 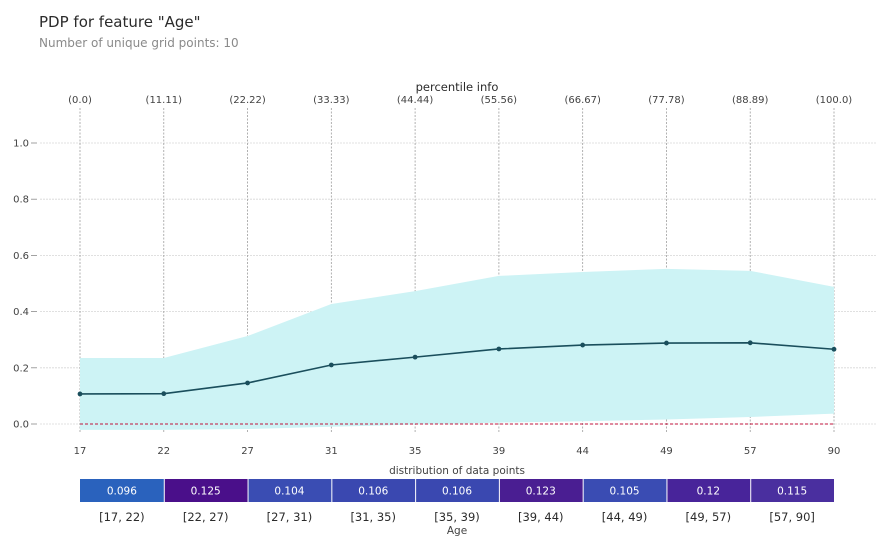 I want to click on percentile-axis-label: percentile info, so click(x=457, y=87).